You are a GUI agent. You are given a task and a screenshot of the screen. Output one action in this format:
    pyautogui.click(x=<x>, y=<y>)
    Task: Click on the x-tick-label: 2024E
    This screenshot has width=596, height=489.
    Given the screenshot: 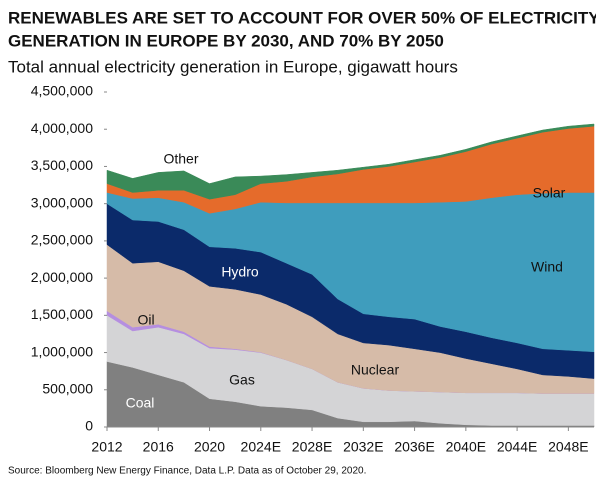 What is the action you would take?
    pyautogui.click(x=261, y=447)
    